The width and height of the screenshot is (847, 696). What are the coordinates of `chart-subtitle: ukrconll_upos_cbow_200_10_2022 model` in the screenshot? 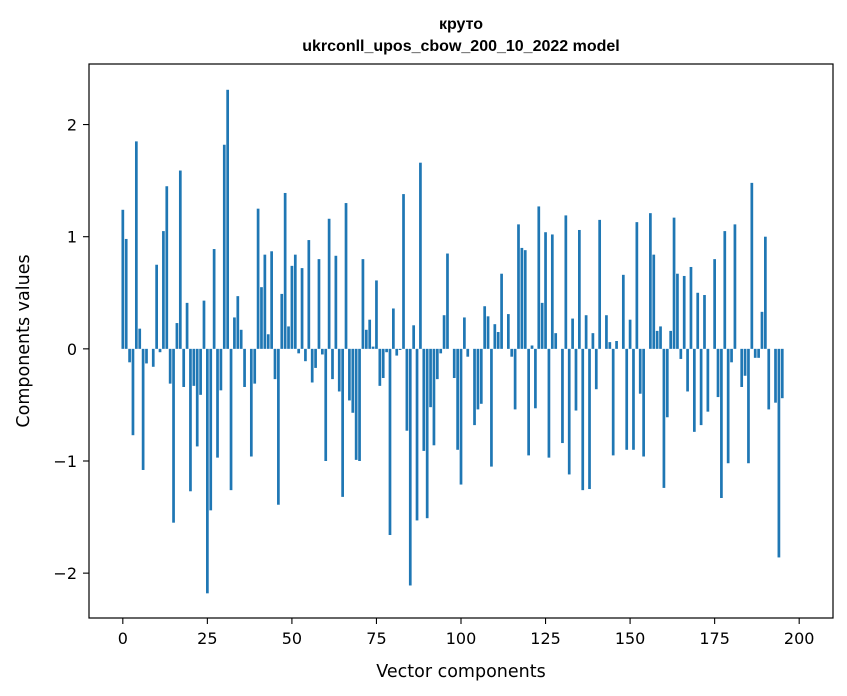 It's located at (460, 46).